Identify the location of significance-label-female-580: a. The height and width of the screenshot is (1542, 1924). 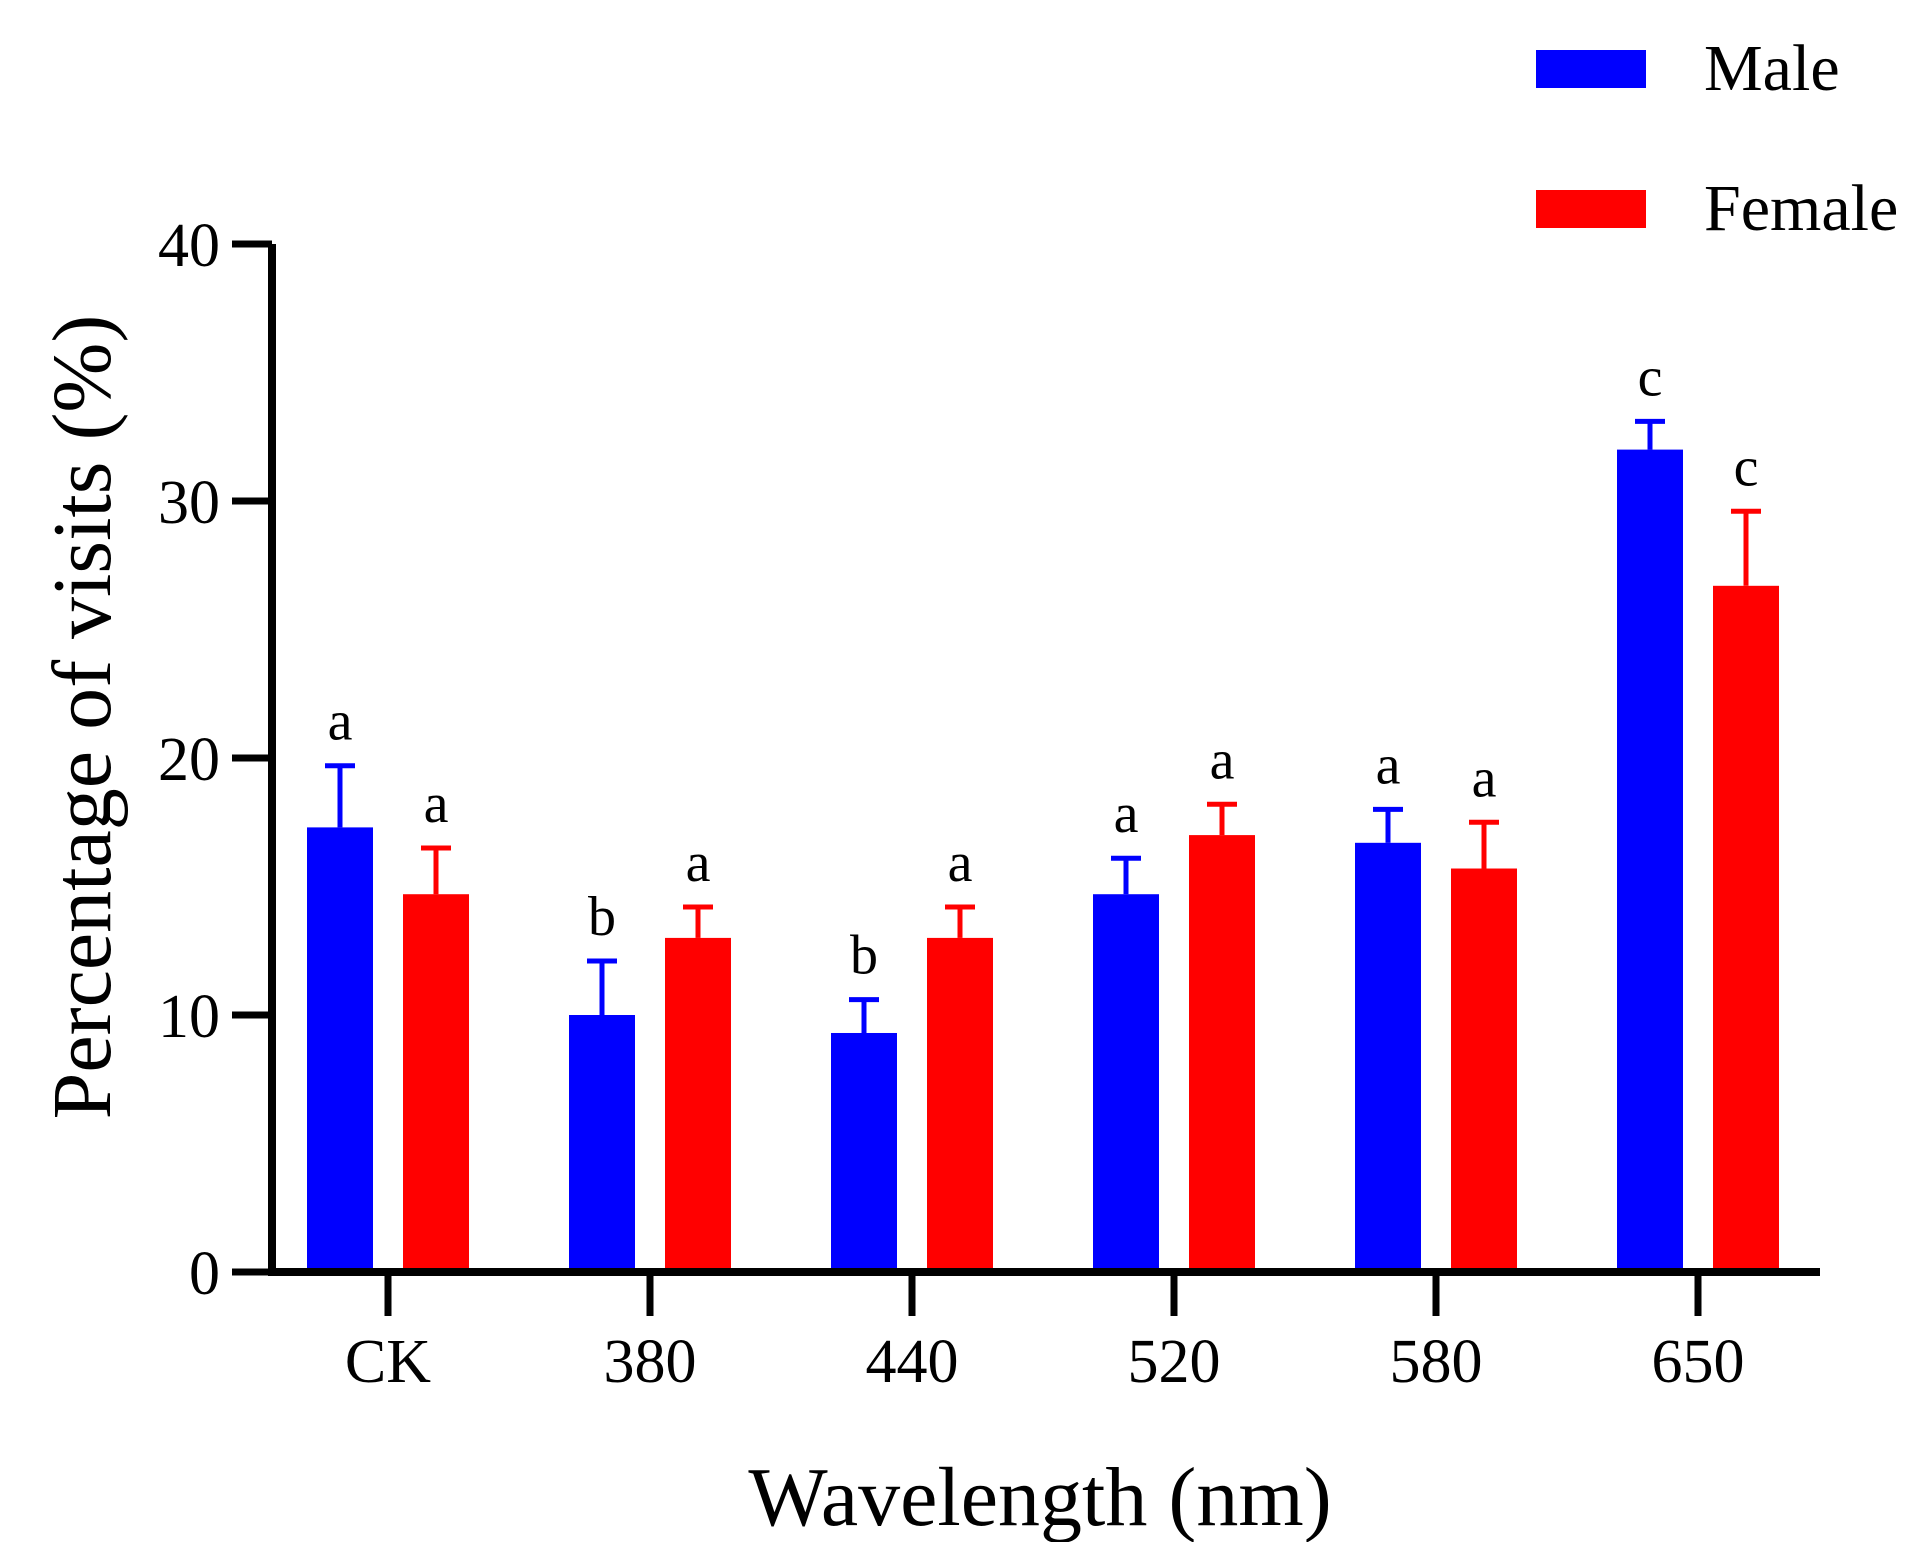
(1484, 778).